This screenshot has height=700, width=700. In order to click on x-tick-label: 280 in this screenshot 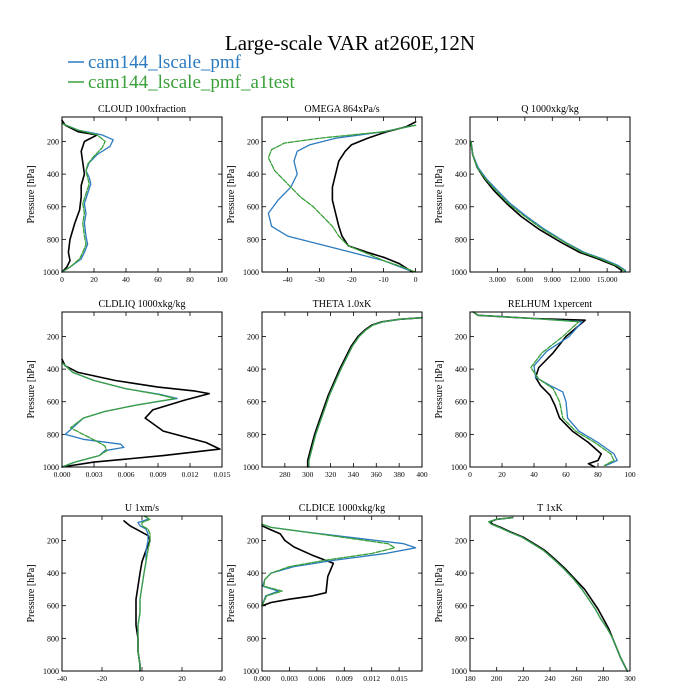, I will do `click(285, 474)`.